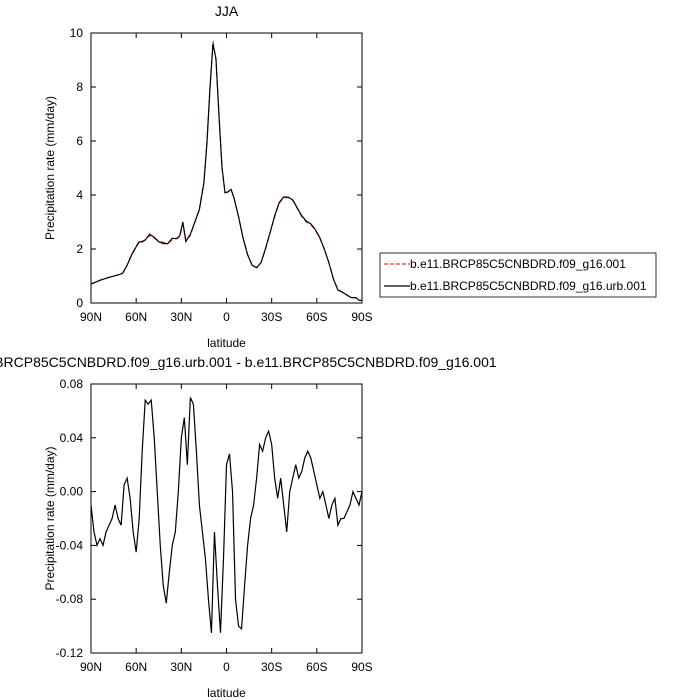 The width and height of the screenshot is (700, 700). What do you see at coordinates (518, 275) in the screenshot?
I see `legend-box` at bounding box center [518, 275].